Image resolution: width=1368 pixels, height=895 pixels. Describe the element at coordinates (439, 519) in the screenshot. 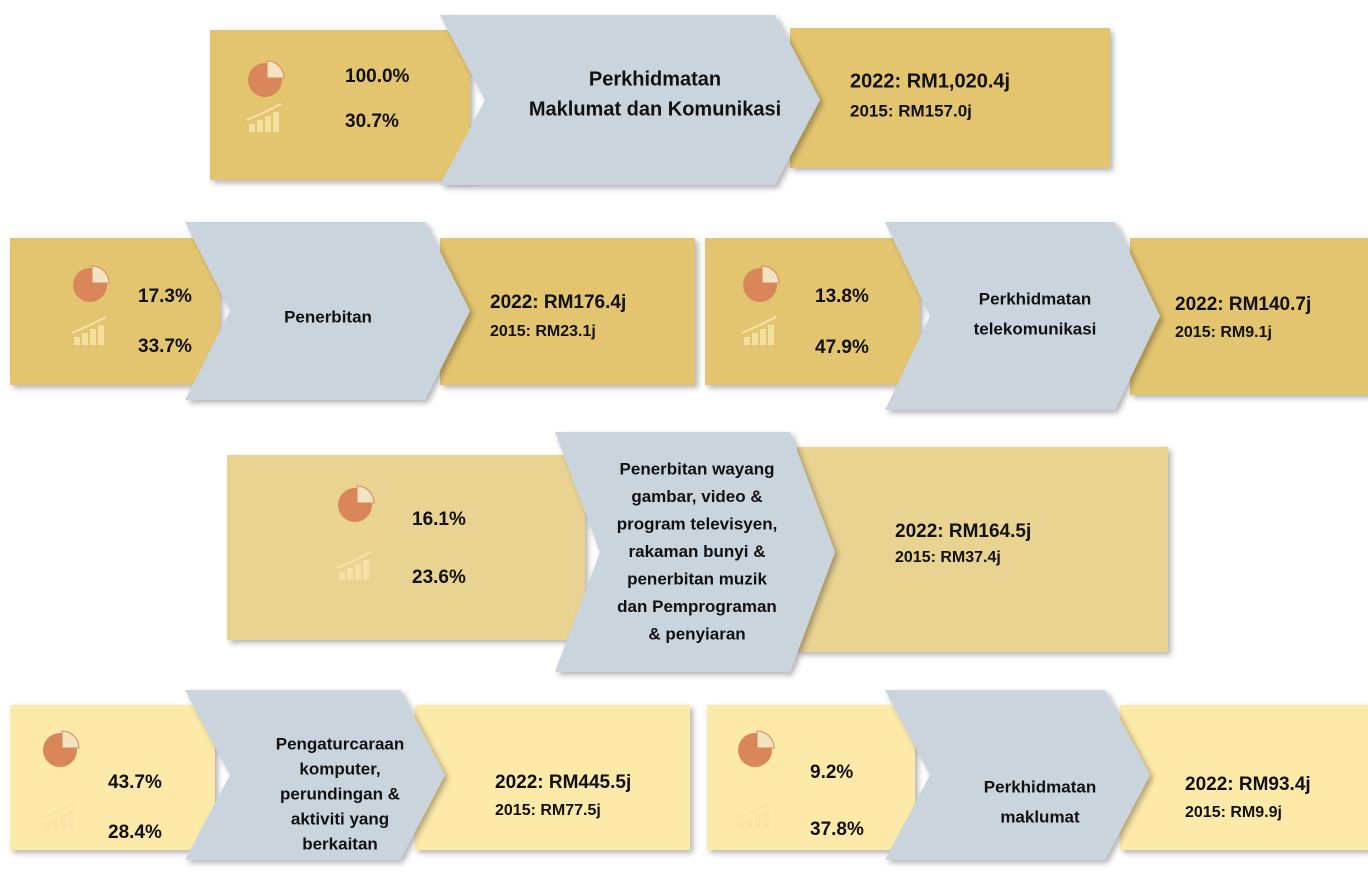

I see `share: 16.1%` at that location.